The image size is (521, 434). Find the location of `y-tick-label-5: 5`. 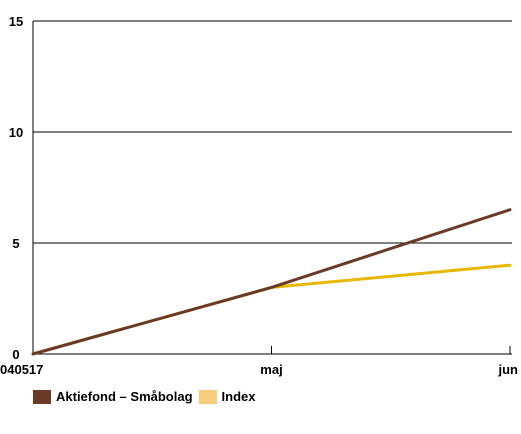

y-tick-label-5: 5 is located at coordinates (15, 243).